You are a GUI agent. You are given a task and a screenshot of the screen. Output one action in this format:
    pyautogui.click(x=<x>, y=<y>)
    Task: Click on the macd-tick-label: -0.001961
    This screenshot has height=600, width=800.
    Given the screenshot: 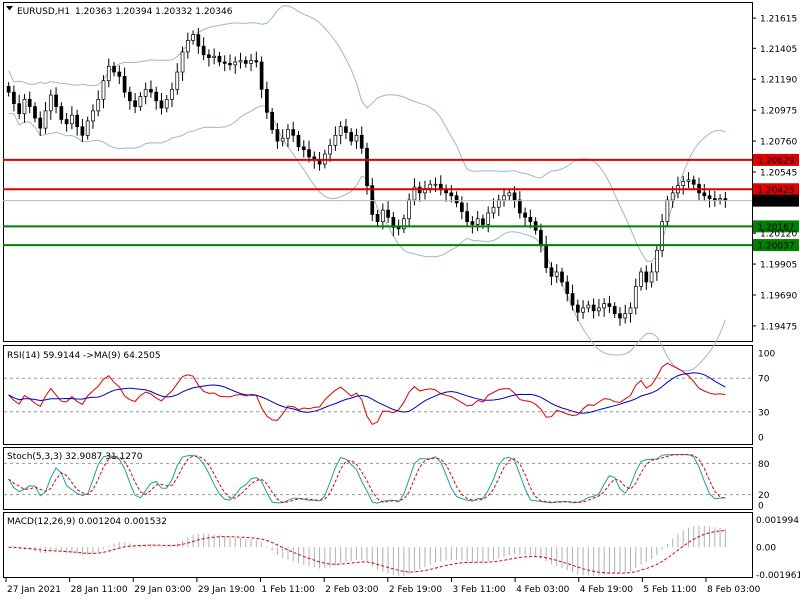 What is the action you would take?
    pyautogui.click(x=778, y=576)
    